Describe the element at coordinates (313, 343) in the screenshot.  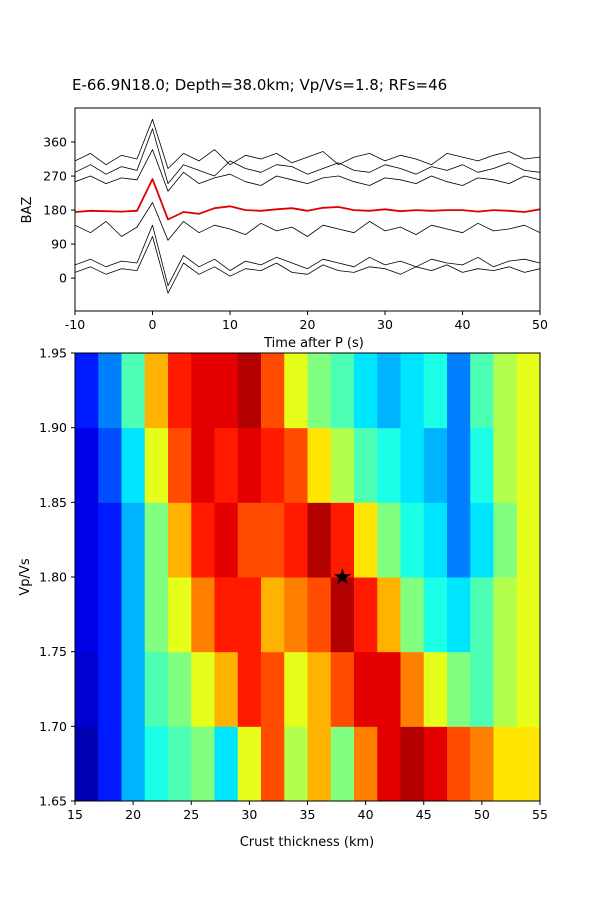
I see `x-axis-label: Time after P (s)` at that location.